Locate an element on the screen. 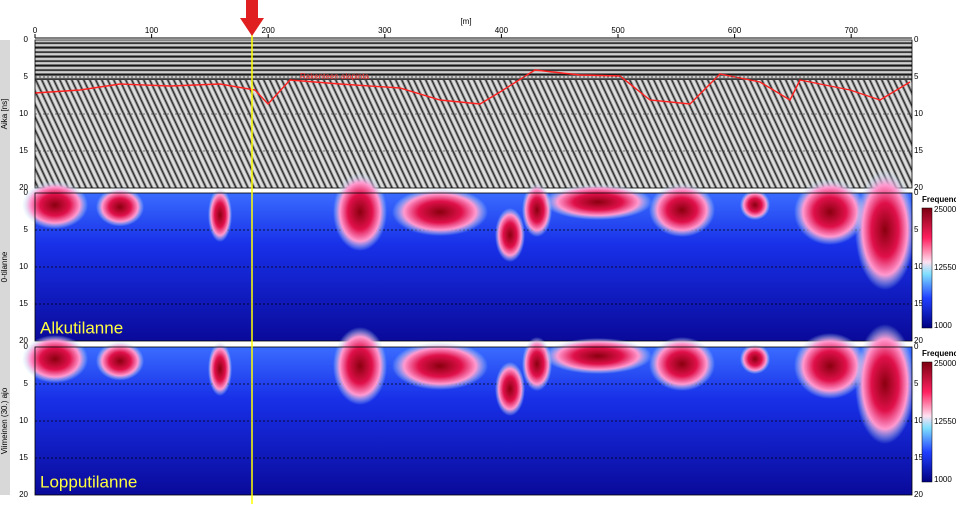 The width and height of the screenshot is (956, 509). x-tick-label: 600 is located at coordinates (735, 30).